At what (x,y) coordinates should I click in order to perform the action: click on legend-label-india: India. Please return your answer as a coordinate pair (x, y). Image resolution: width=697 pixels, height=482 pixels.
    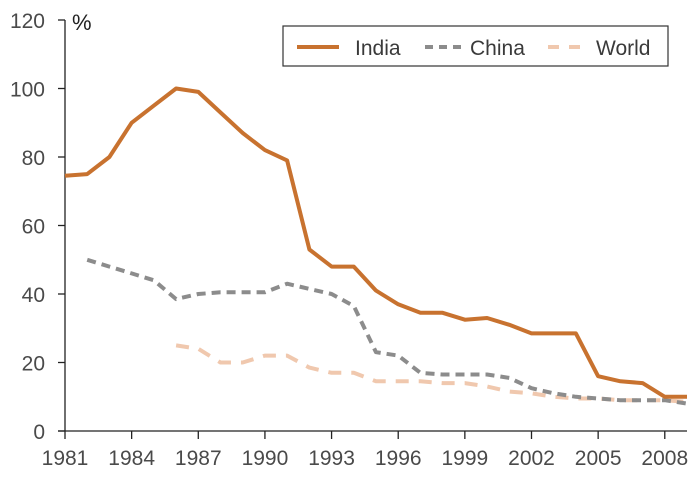
    Looking at the image, I should click on (378, 48).